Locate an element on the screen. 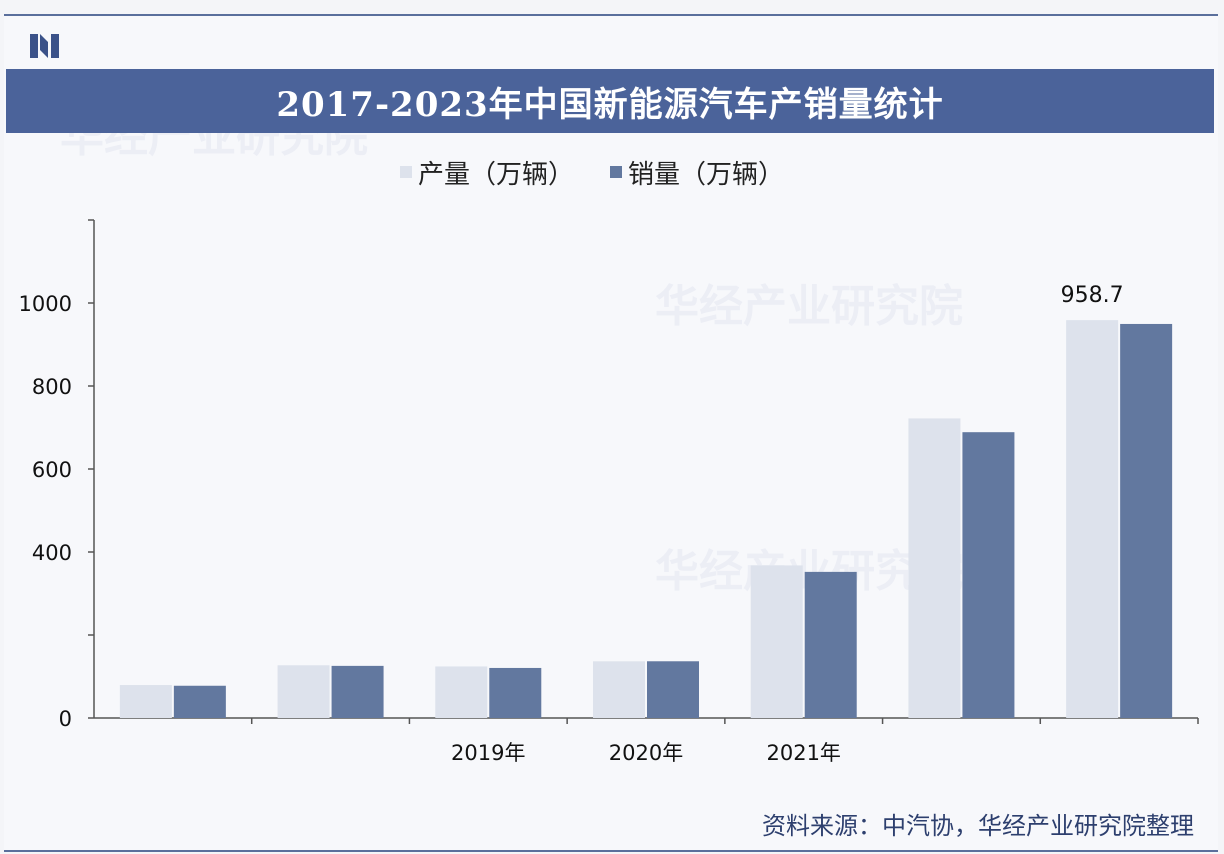  y-tick-label: 800 is located at coordinates (52, 387).